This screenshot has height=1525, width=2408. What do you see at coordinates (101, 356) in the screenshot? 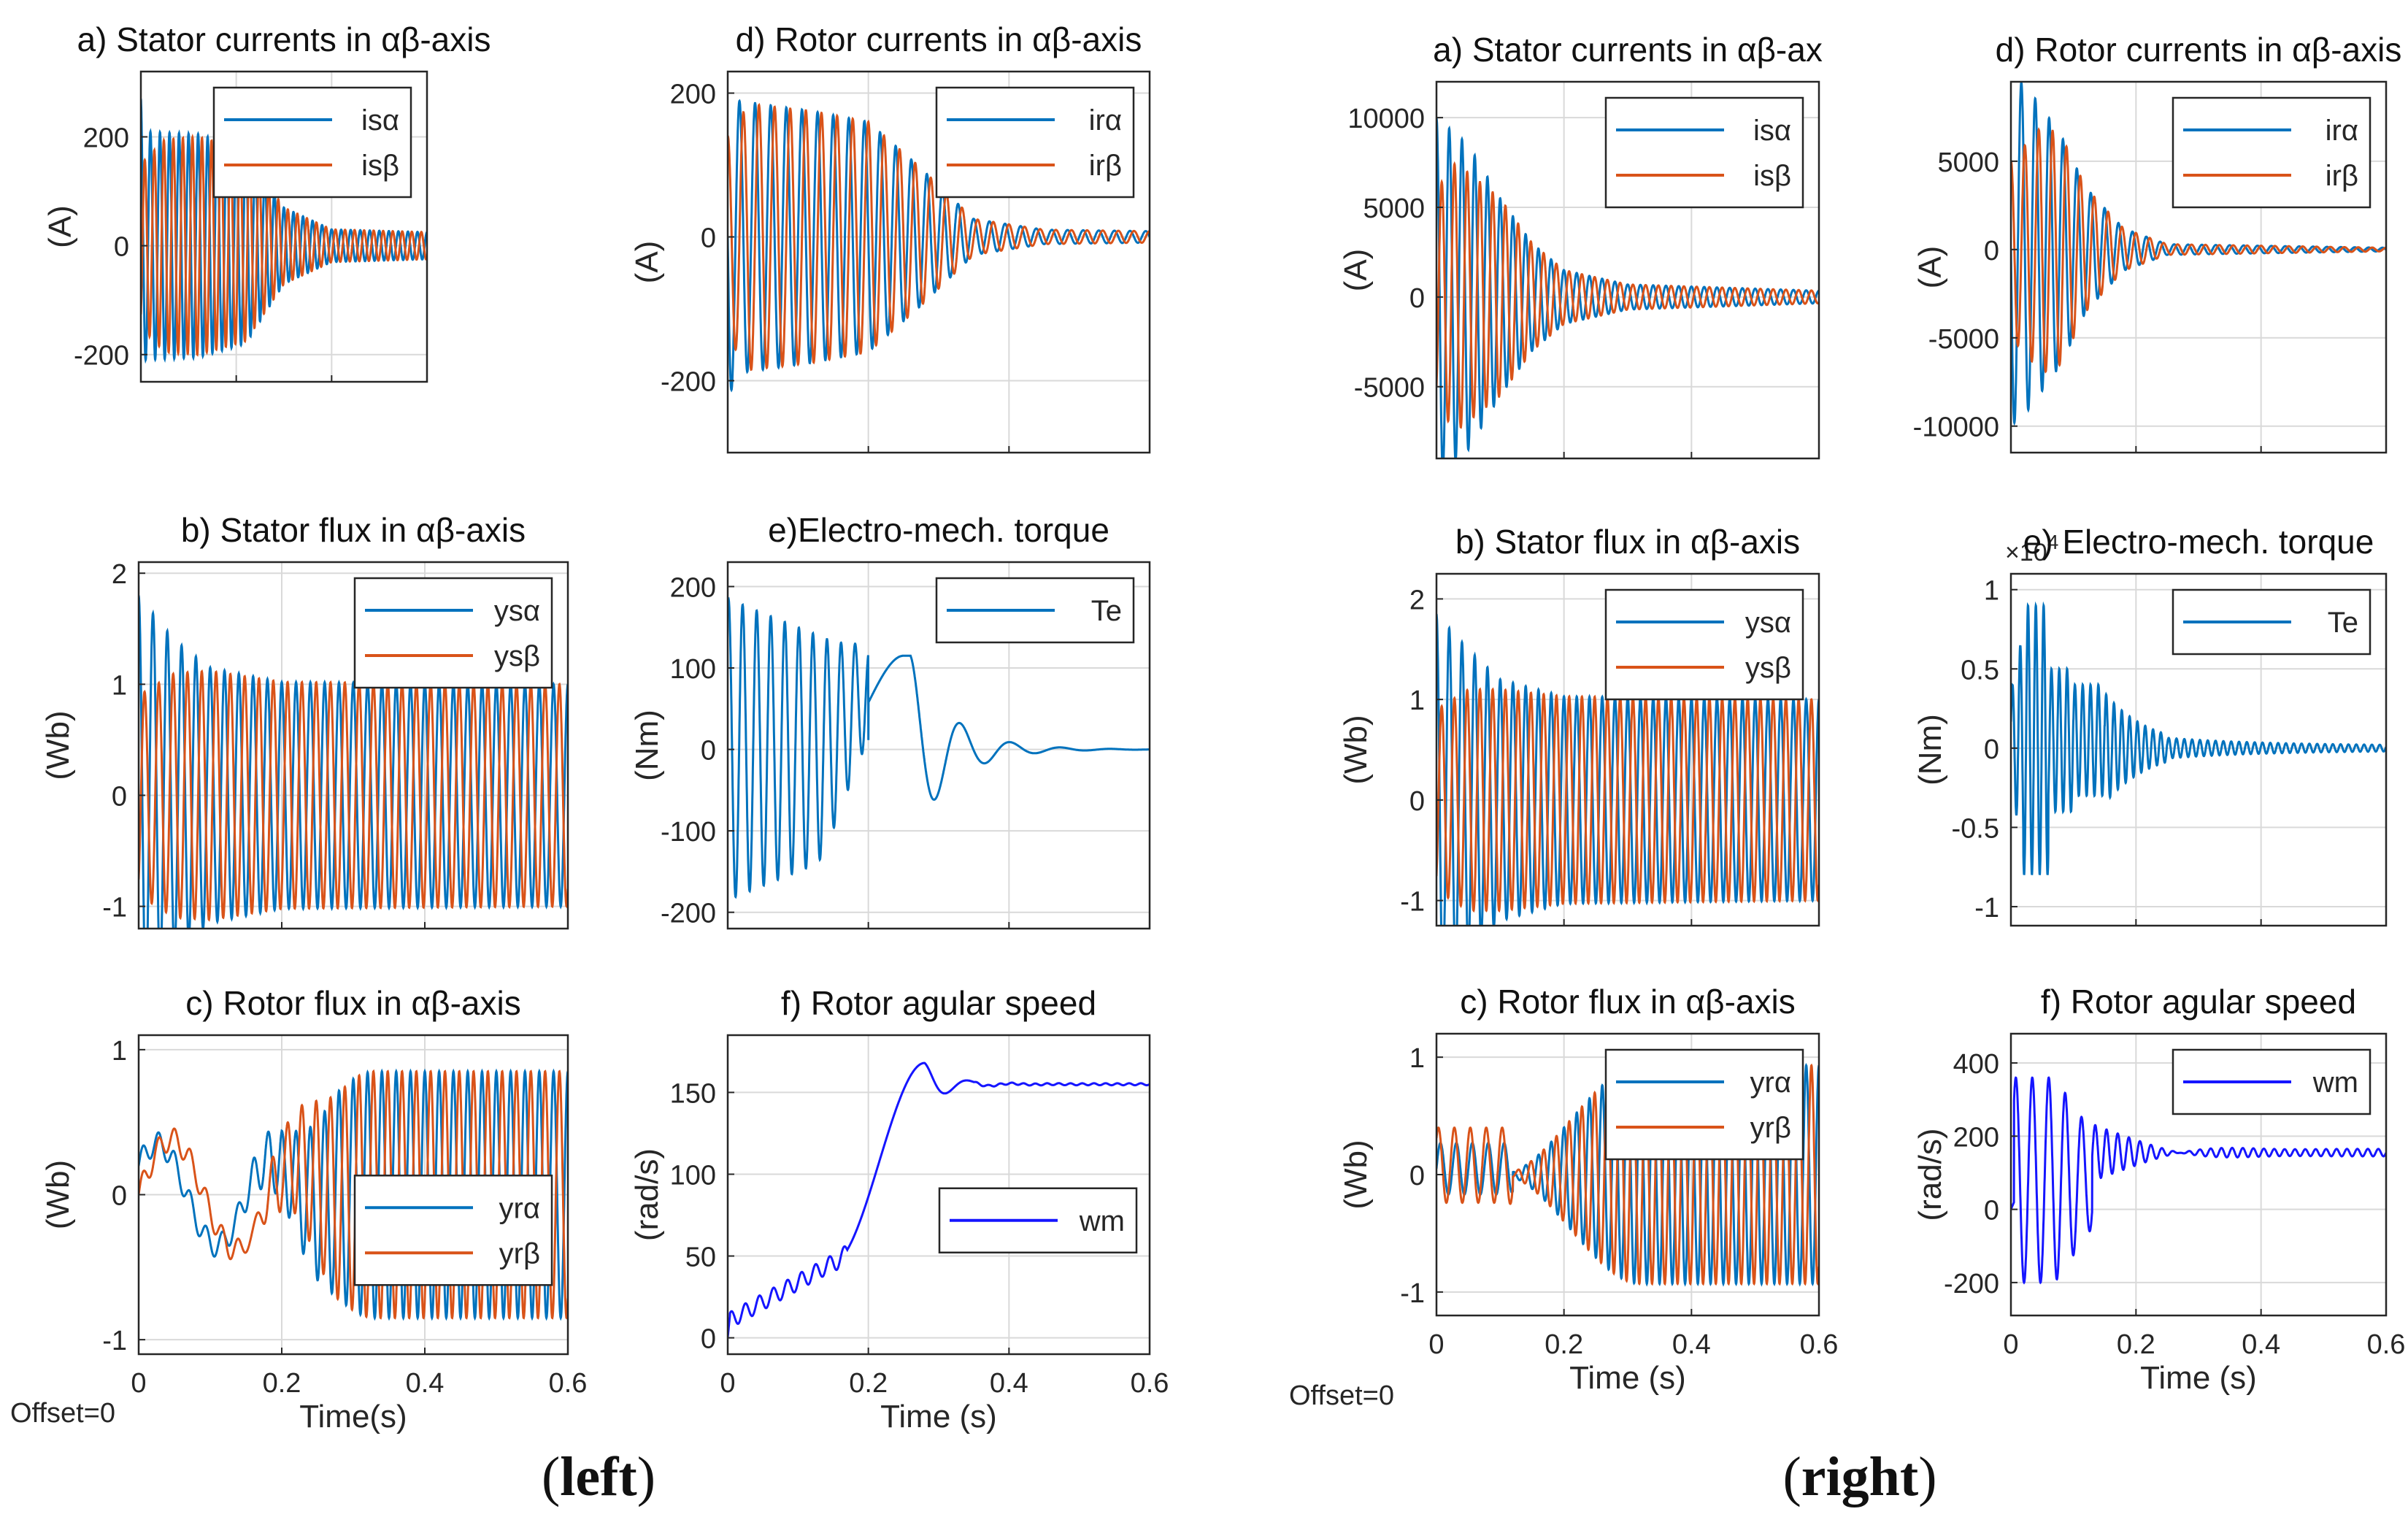
I see `y-tick-label: -200` at bounding box center [101, 356].